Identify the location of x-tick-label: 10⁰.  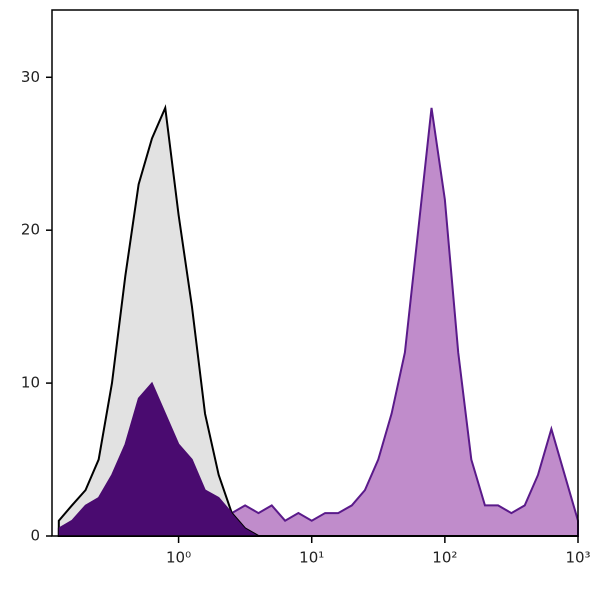
(178, 558).